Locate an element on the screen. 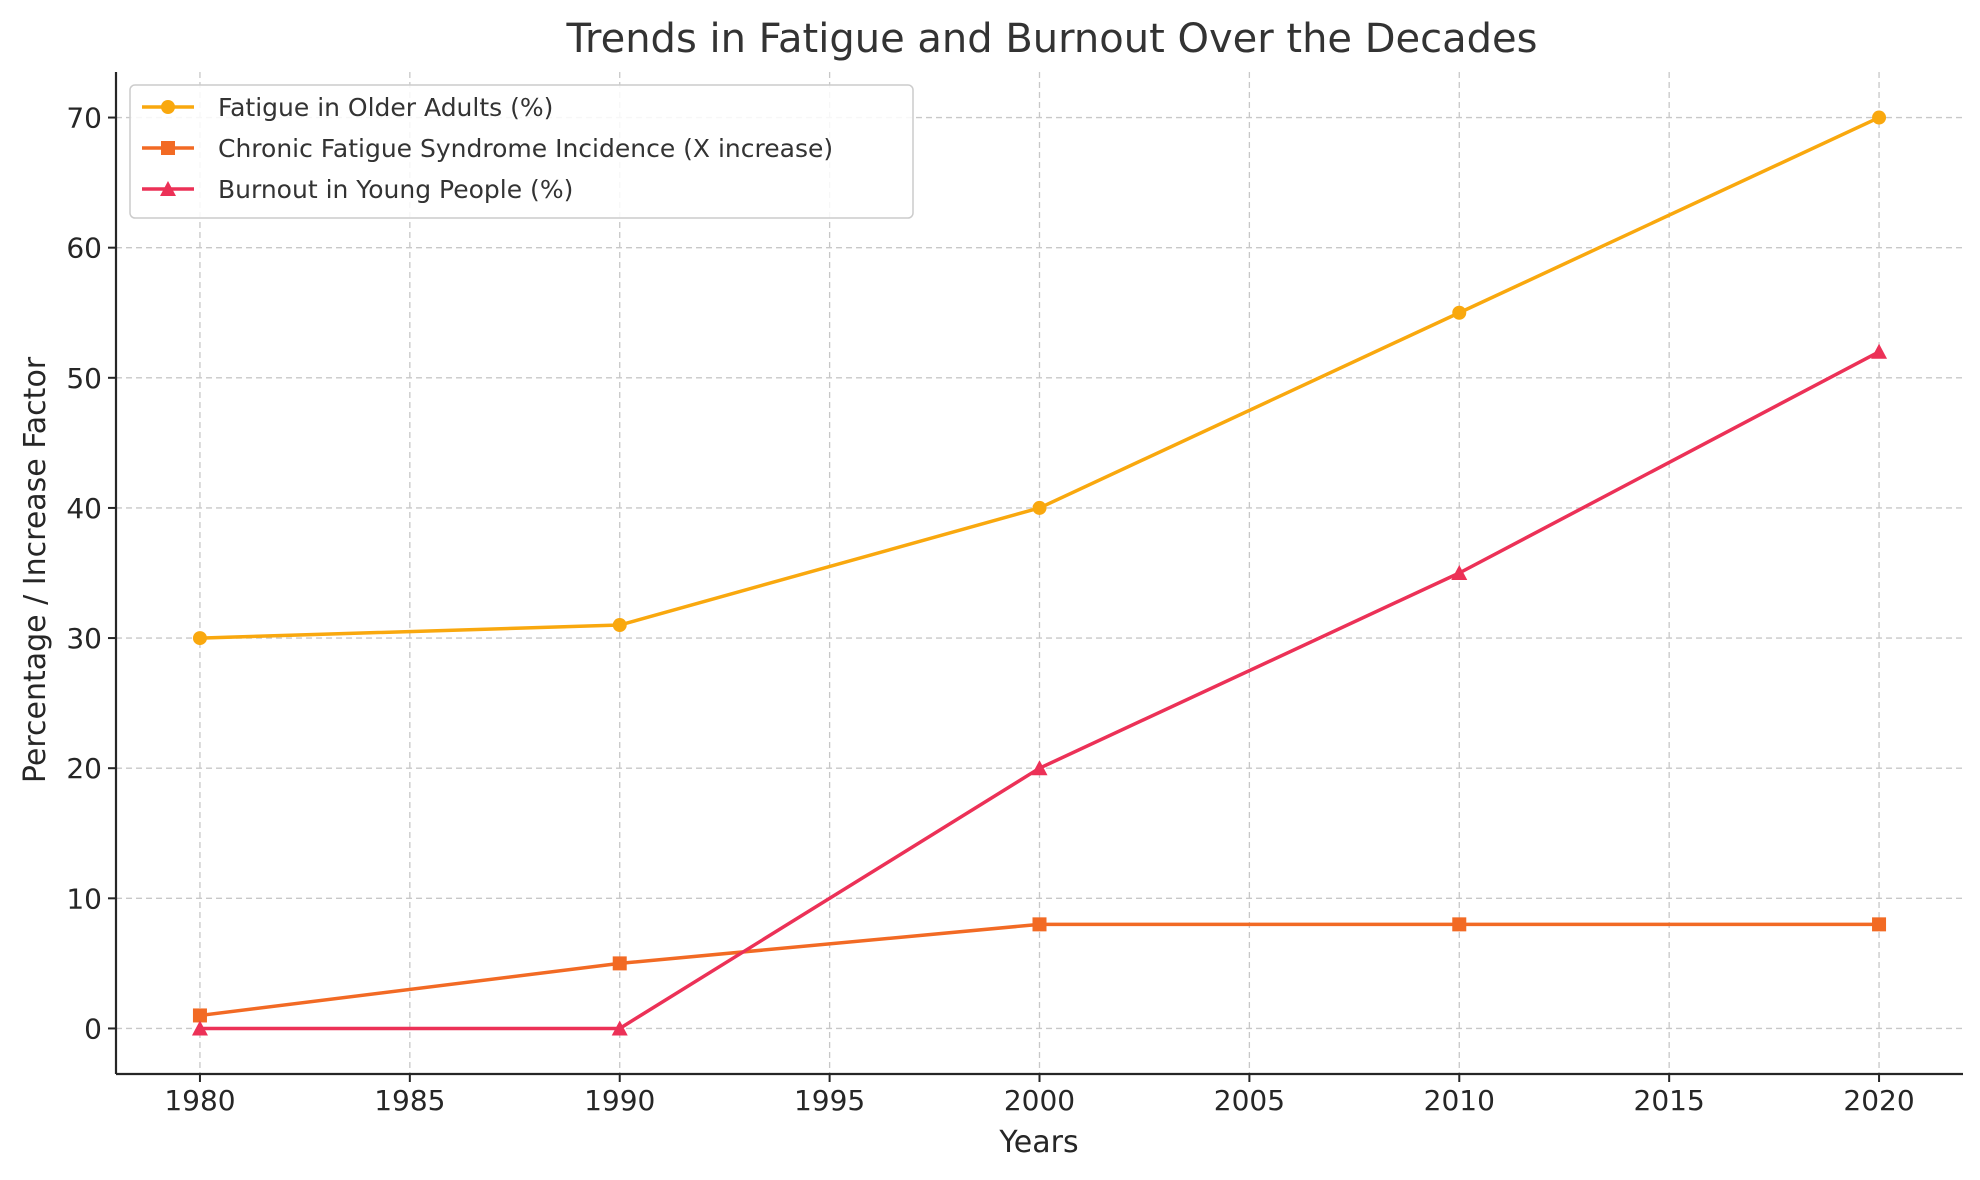  legend-item-3: Burnout in Young People (%) is located at coordinates (357, 189).